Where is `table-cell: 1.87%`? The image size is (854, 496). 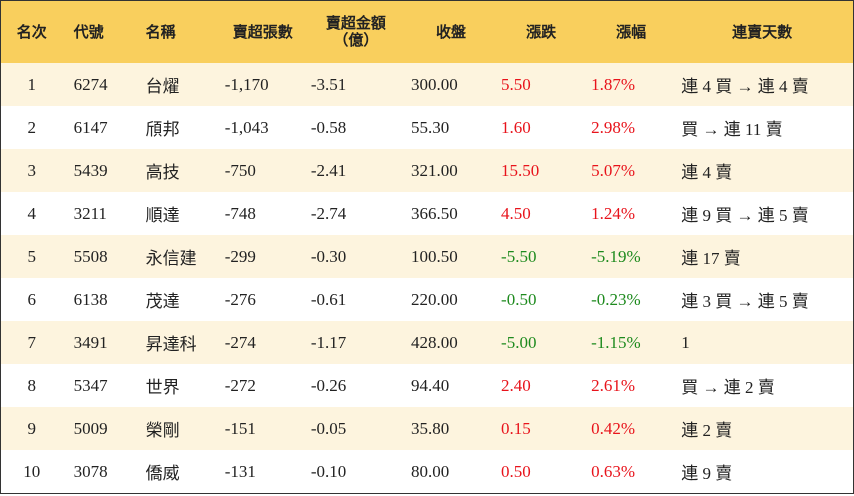
table-cell: 1.87% is located at coordinates (636, 84).